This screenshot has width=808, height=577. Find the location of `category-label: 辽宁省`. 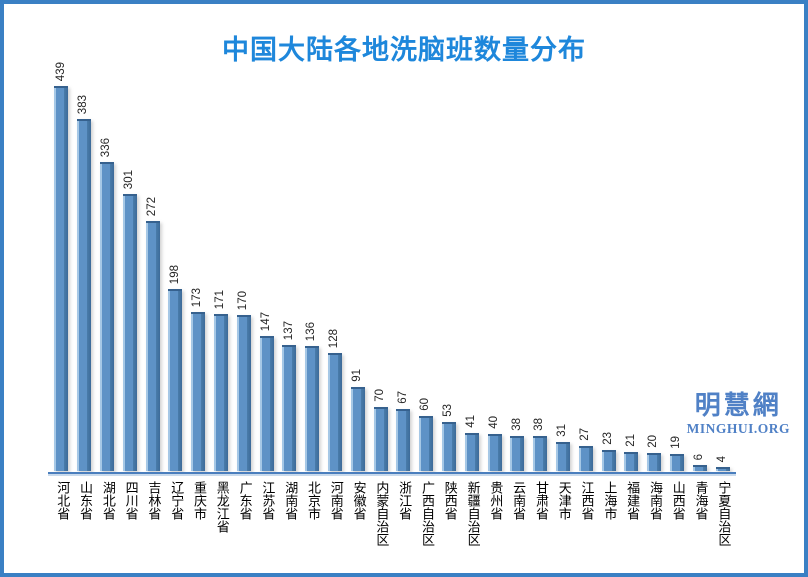

category-label: 辽宁省 is located at coordinates (175, 500).